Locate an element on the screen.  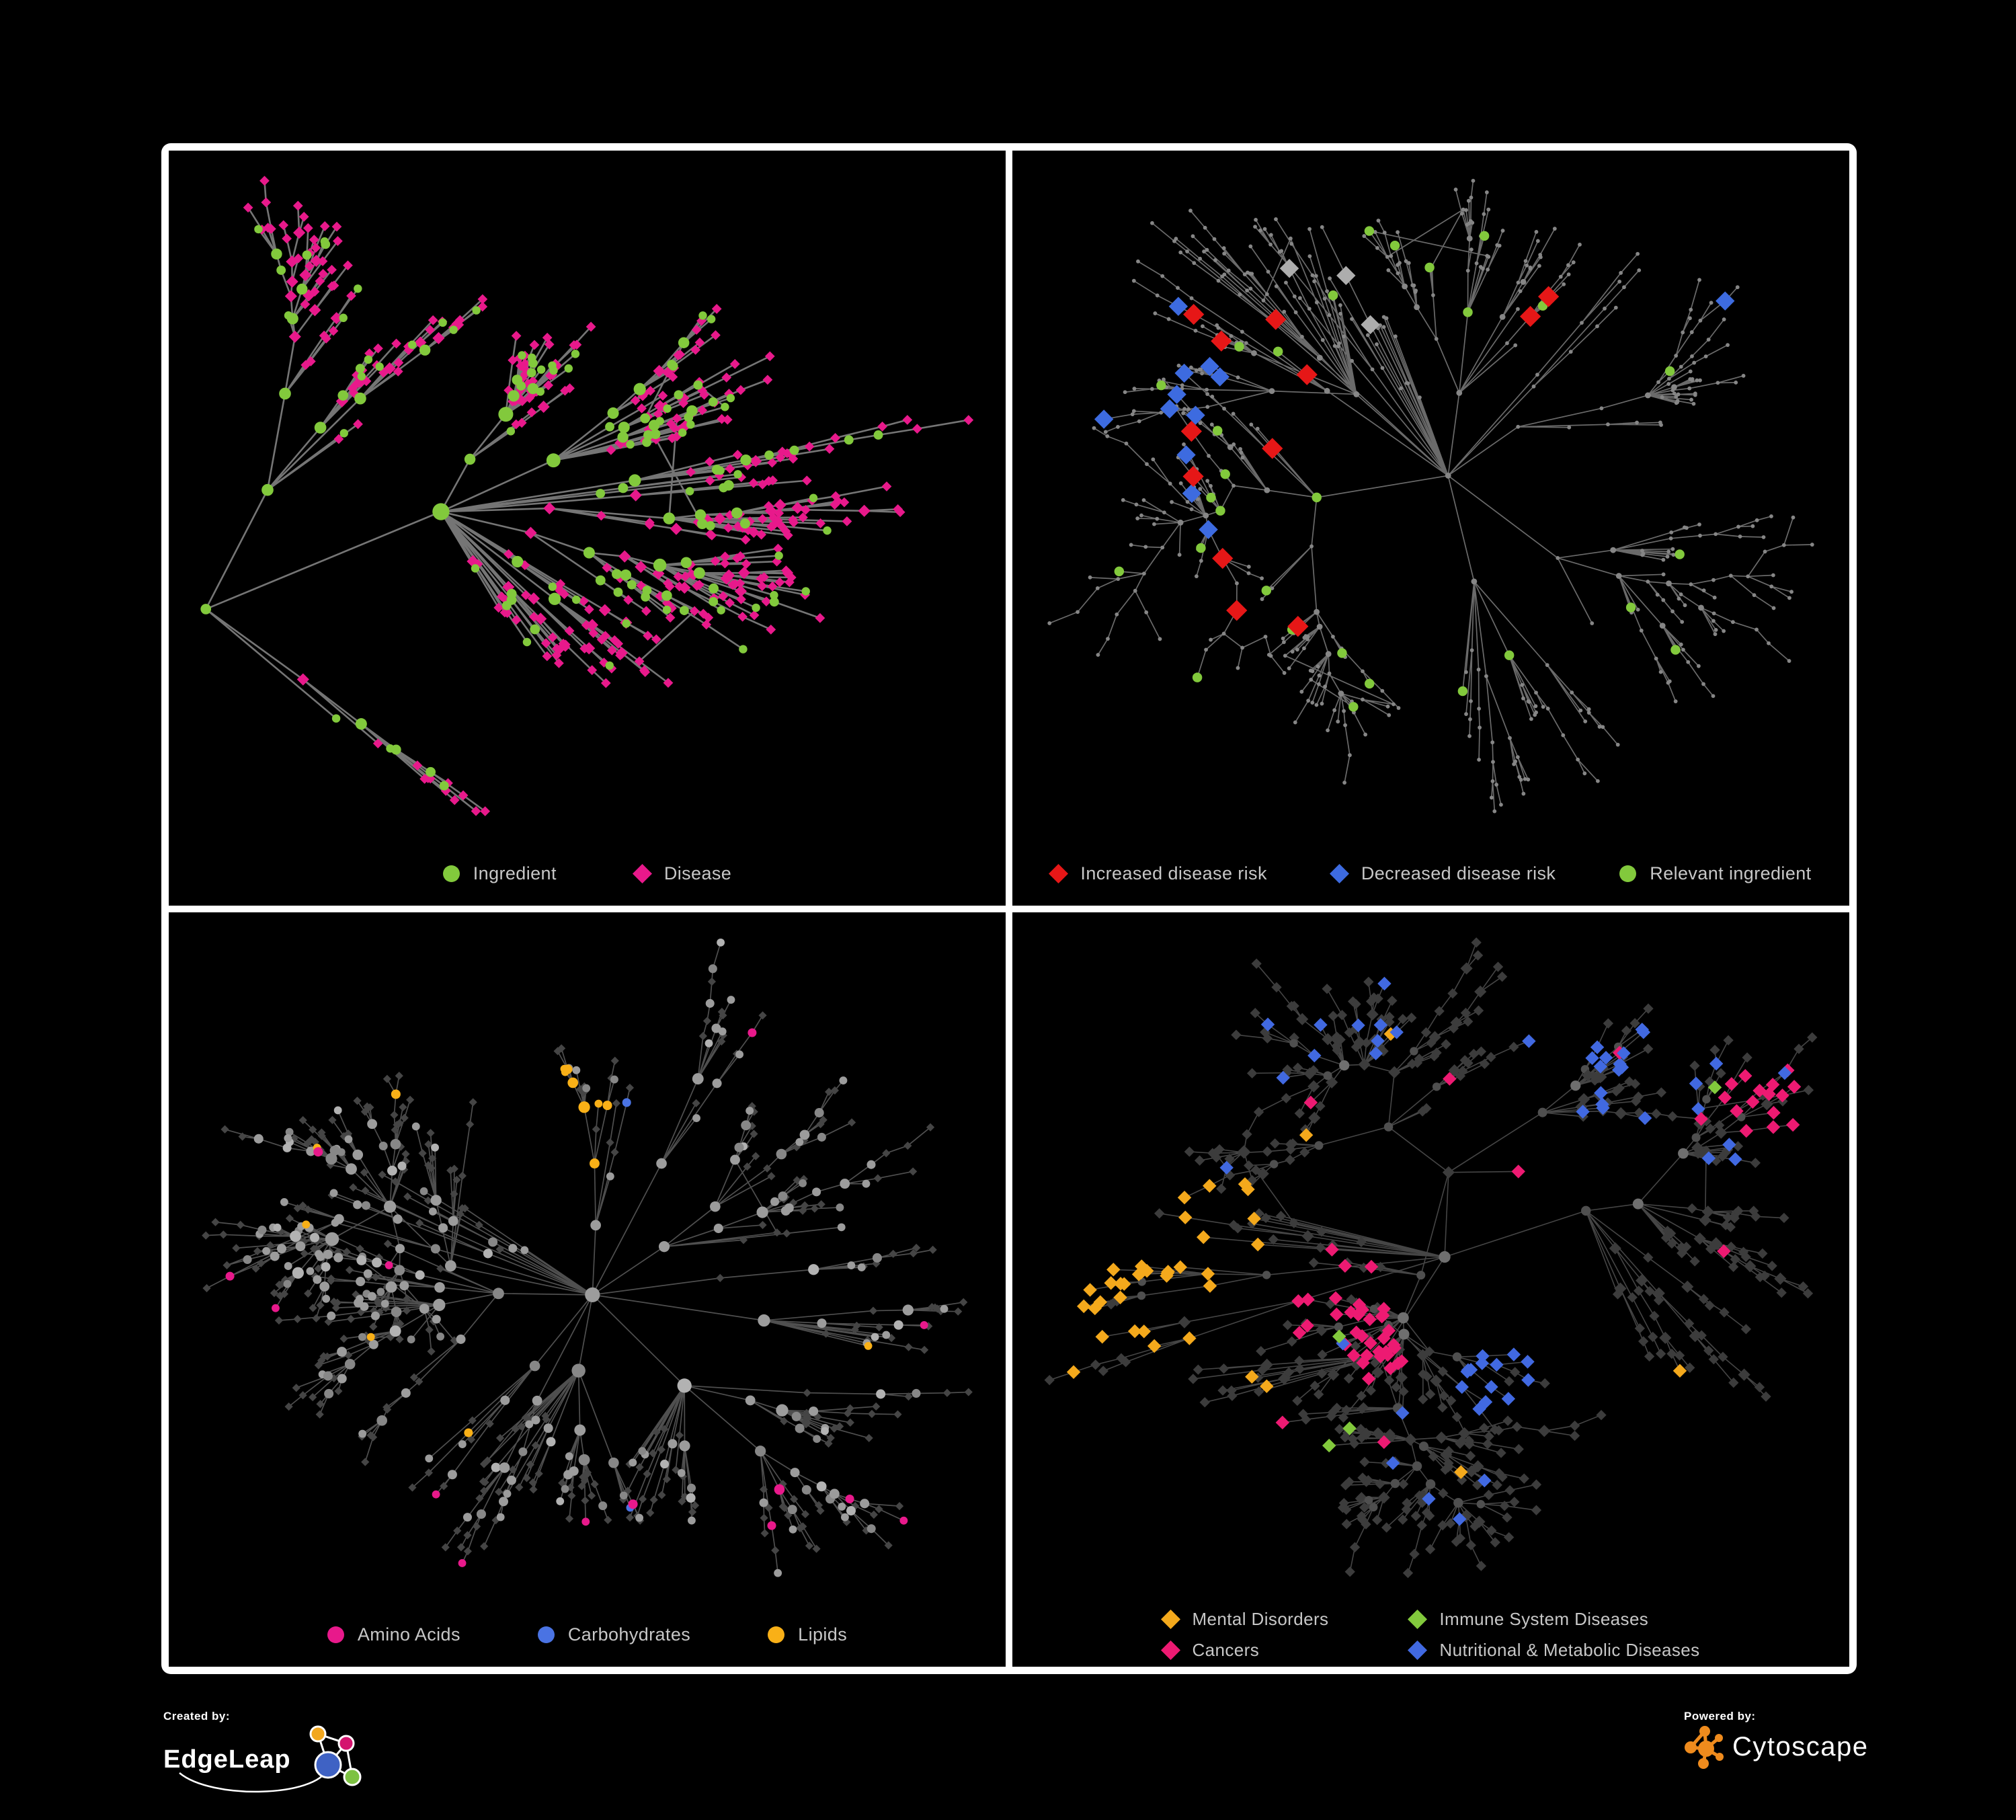
lipids-marker-icon is located at coordinates (776, 1634).